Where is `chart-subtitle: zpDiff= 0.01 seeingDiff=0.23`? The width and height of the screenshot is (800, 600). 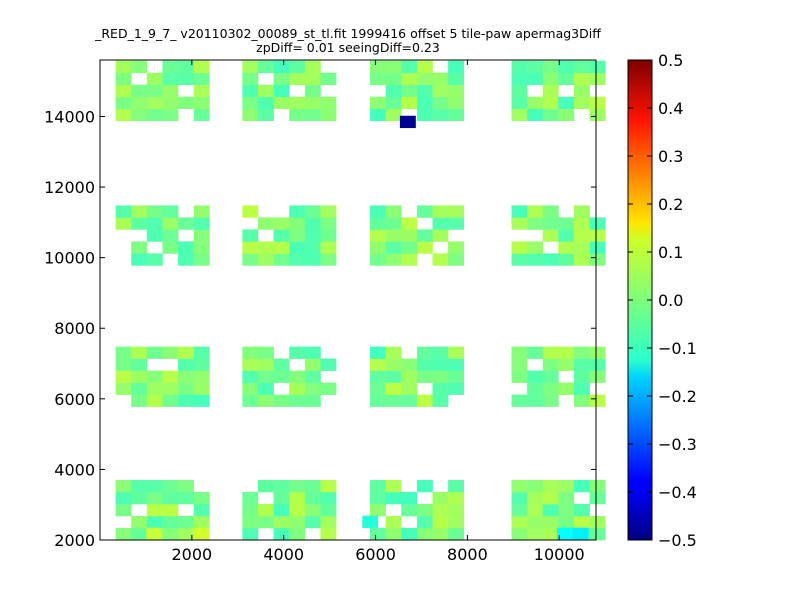 chart-subtitle: zpDiff= 0.01 seeingDiff=0.23 is located at coordinates (348, 47).